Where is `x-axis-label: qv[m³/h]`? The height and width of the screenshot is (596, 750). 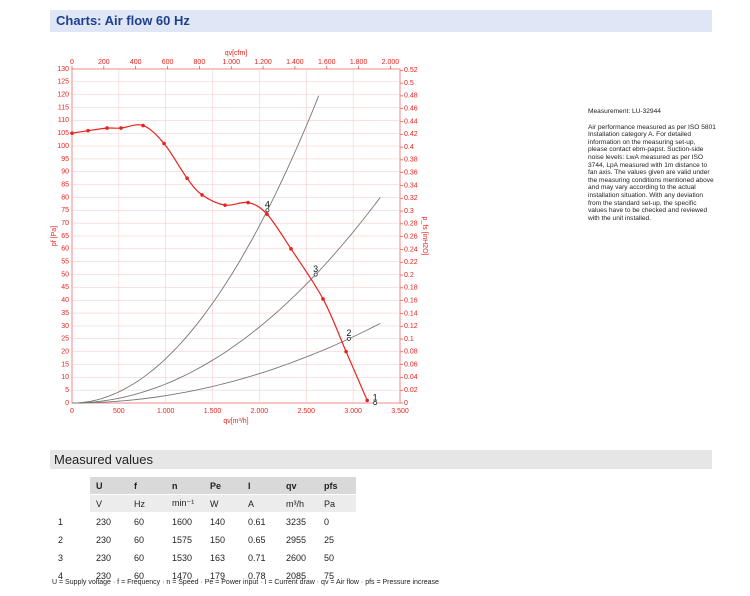
x-axis-label: qv[m³/h] is located at coordinates (235, 421).